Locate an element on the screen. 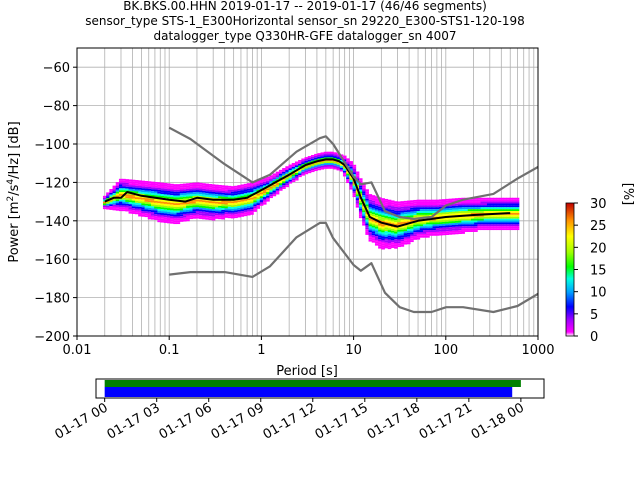 The width and height of the screenshot is (640, 480). timeline-tick-label: 01-17 03 is located at coordinates (134, 421).